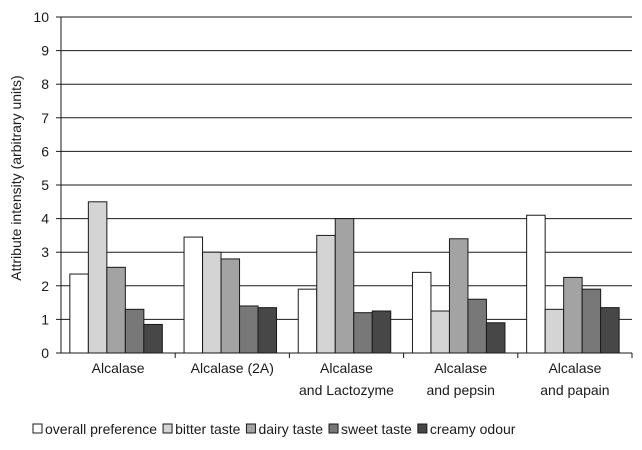  I want to click on legend-label: creamy odour, so click(473, 429).